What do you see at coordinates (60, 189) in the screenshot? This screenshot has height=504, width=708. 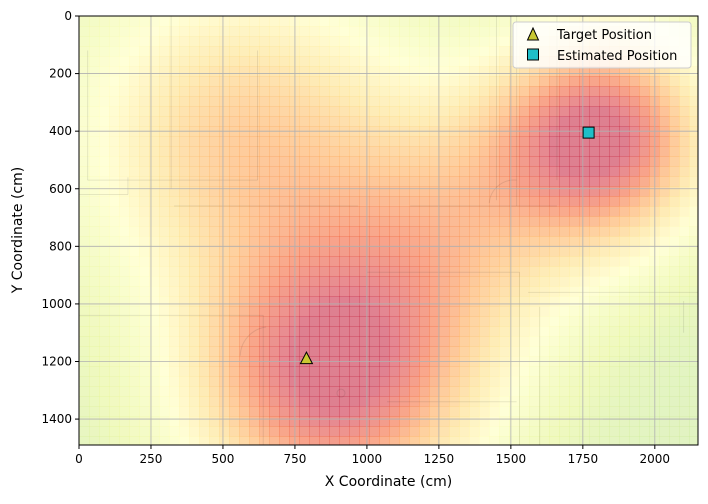 I see `y-tick-label: 600` at bounding box center [60, 189].